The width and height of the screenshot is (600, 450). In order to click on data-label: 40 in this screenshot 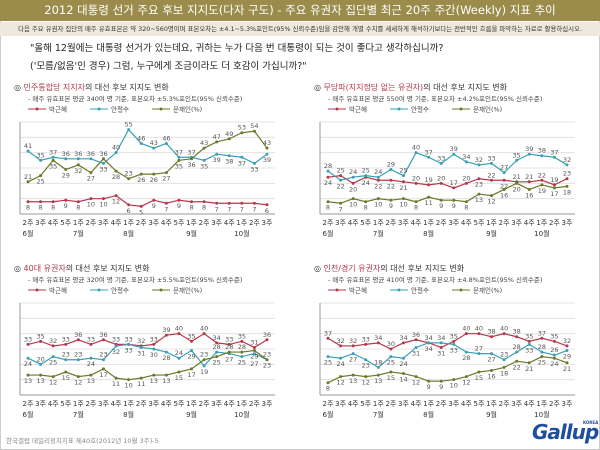, I will do `click(204, 329)`.